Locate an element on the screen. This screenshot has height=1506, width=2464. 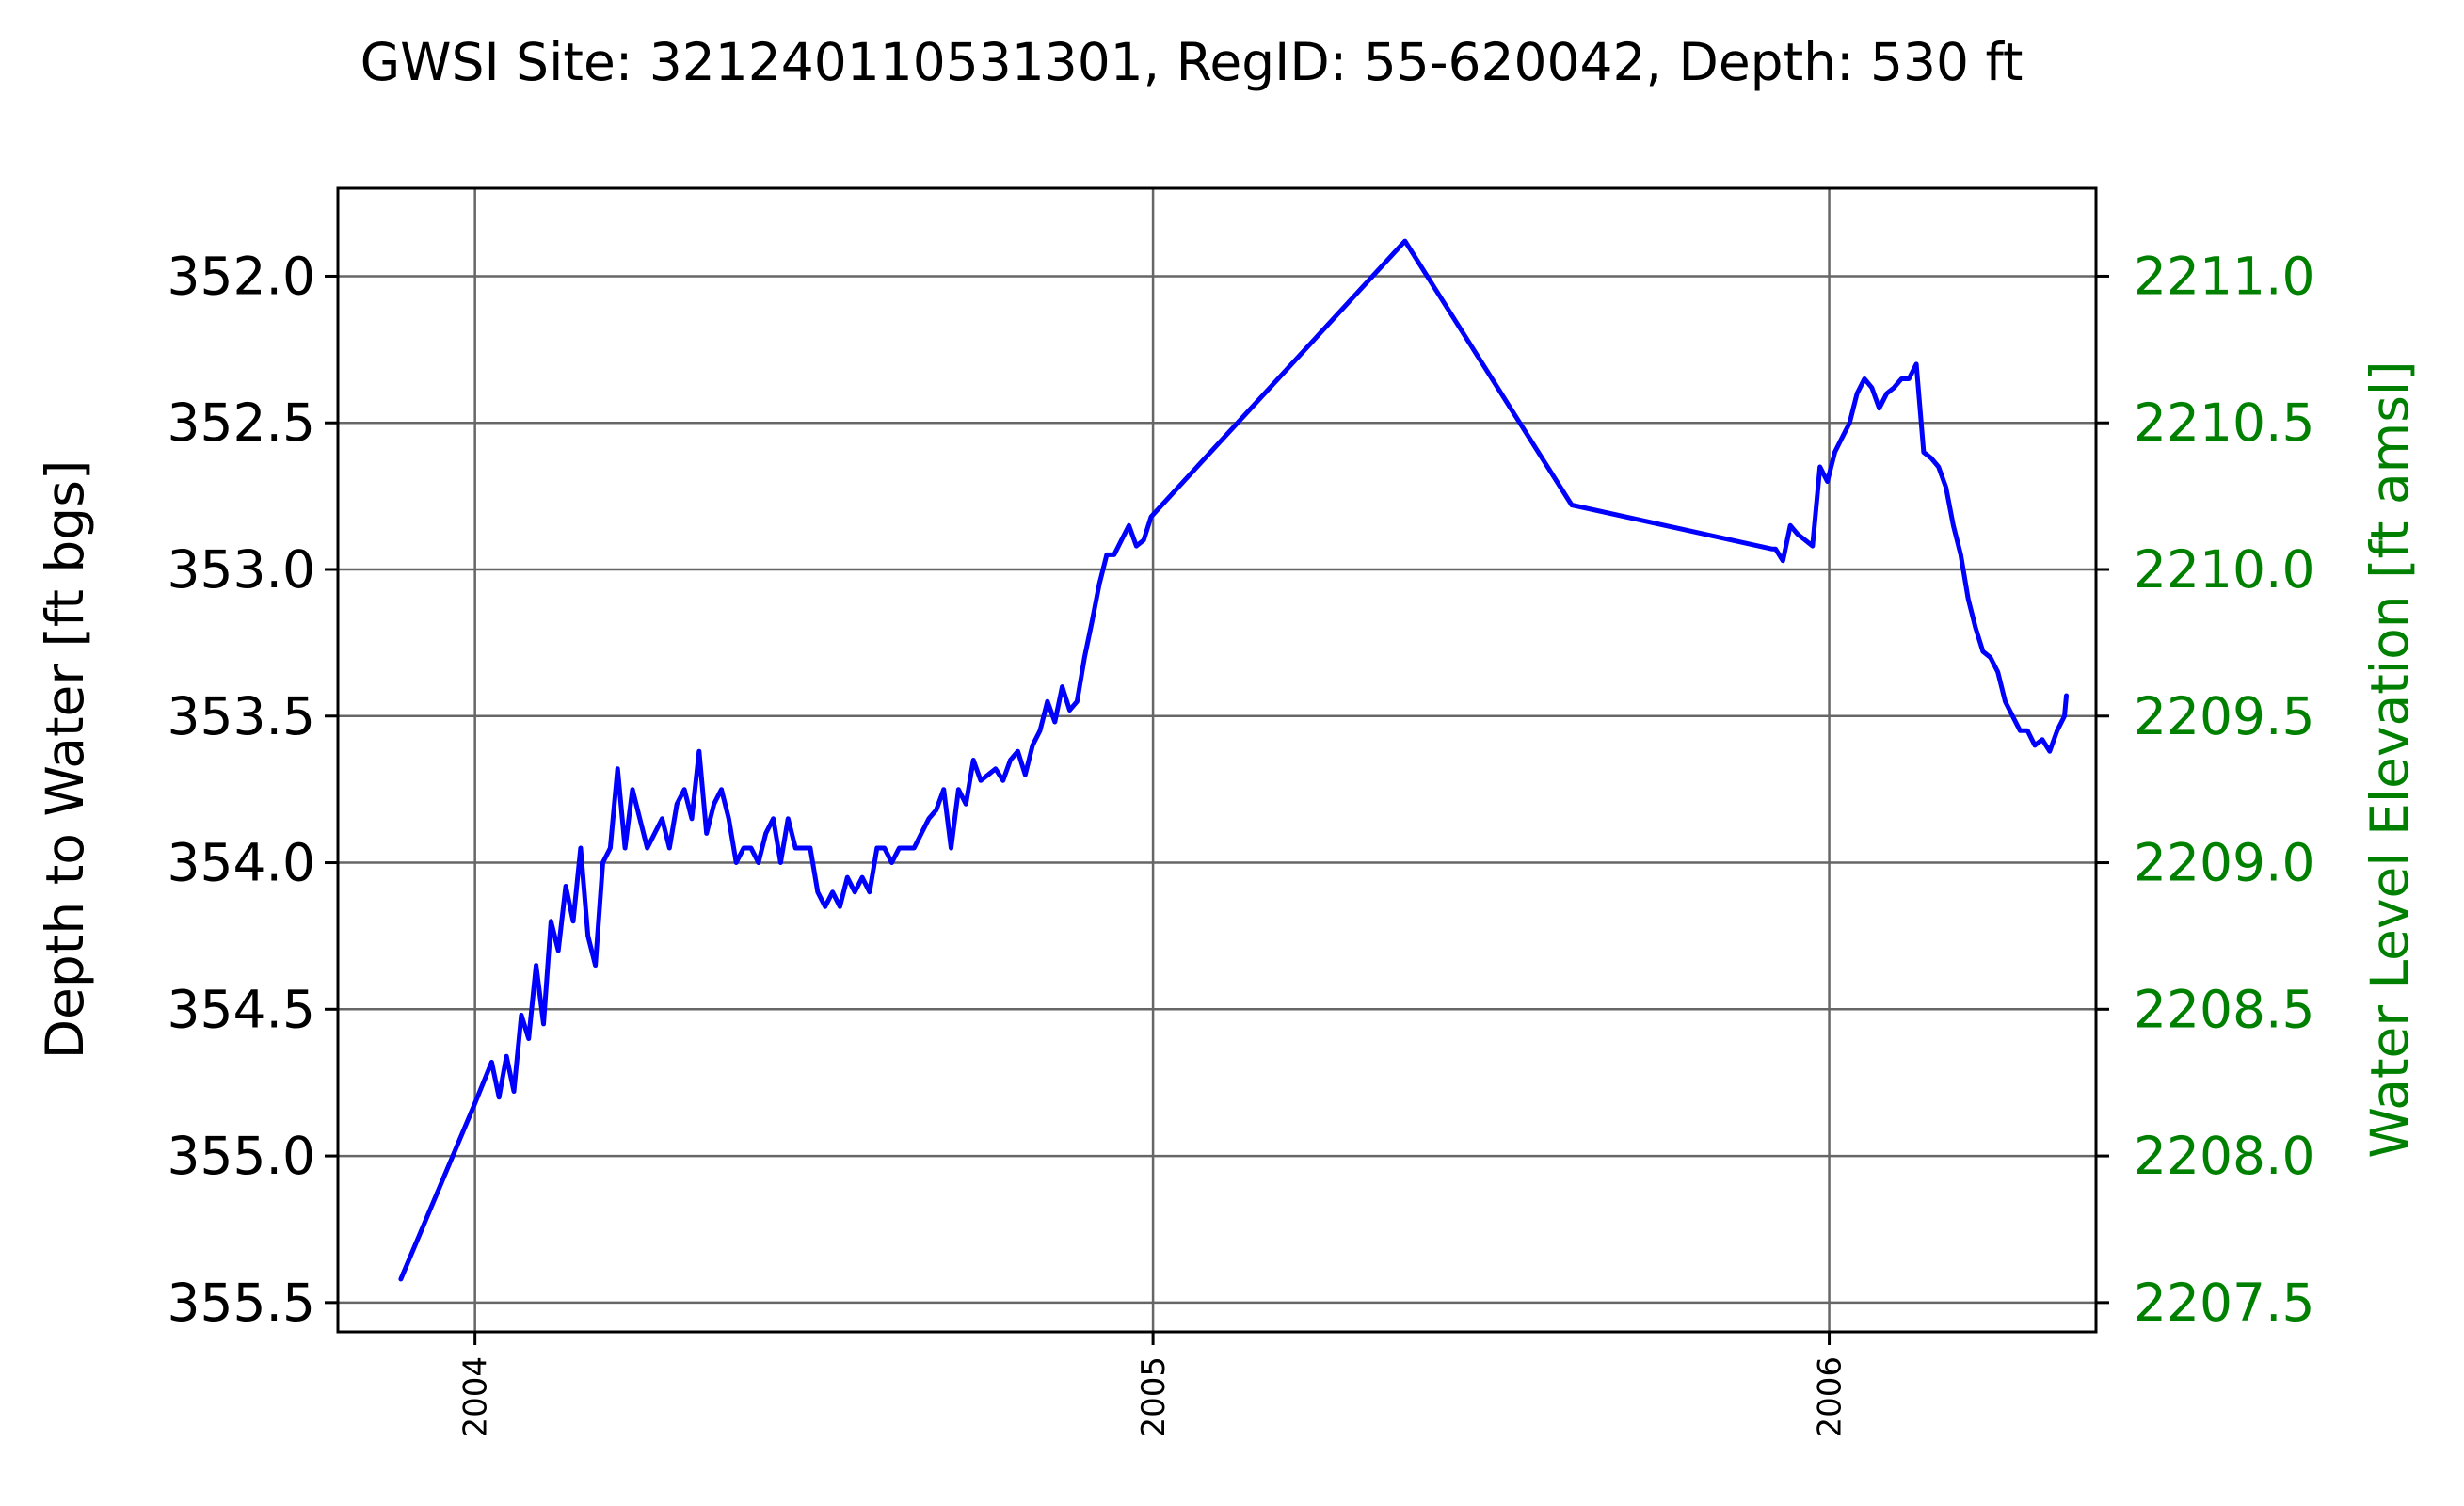
left-y-axis-label: Depth to Water [ft bgs] is located at coordinates (65, 760).